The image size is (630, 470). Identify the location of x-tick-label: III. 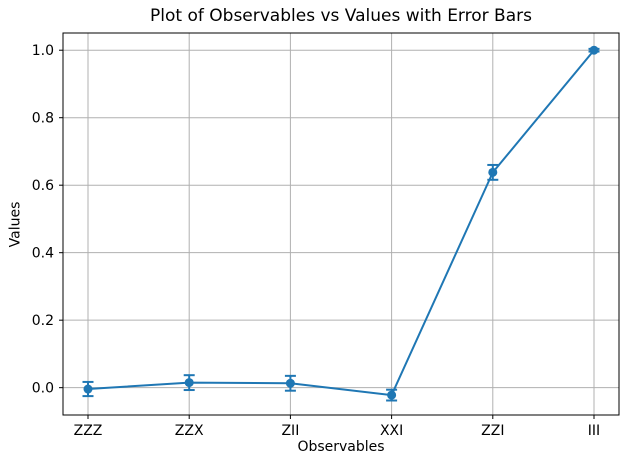
(594, 431).